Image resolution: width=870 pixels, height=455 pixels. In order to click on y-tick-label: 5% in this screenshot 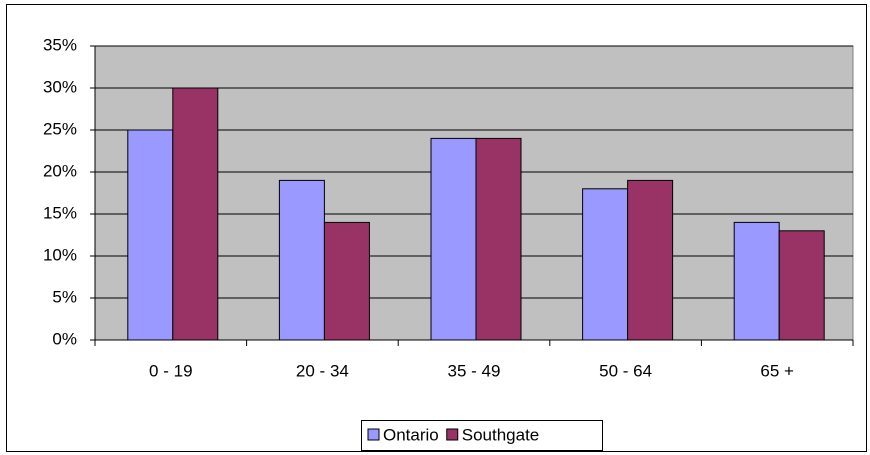, I will do `click(64, 296)`.